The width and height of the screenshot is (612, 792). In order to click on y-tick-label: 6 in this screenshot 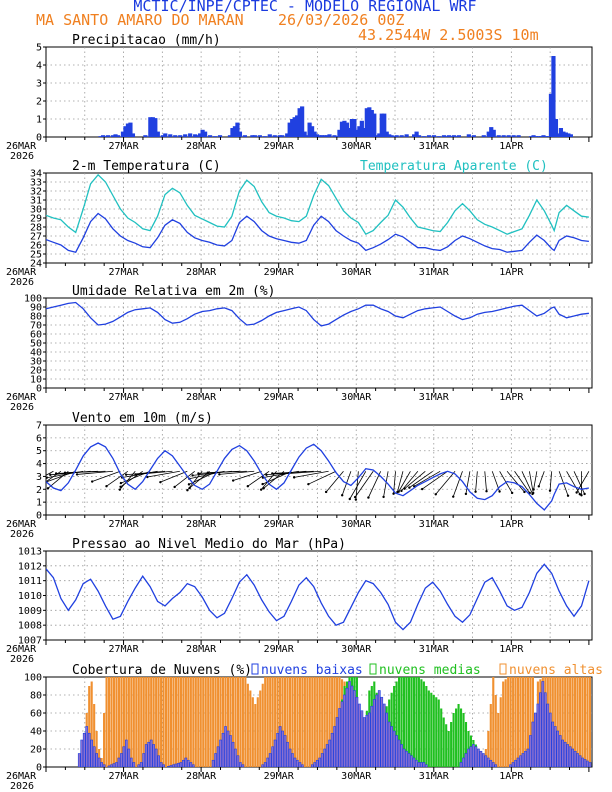, I will do `click(39, 438)`.